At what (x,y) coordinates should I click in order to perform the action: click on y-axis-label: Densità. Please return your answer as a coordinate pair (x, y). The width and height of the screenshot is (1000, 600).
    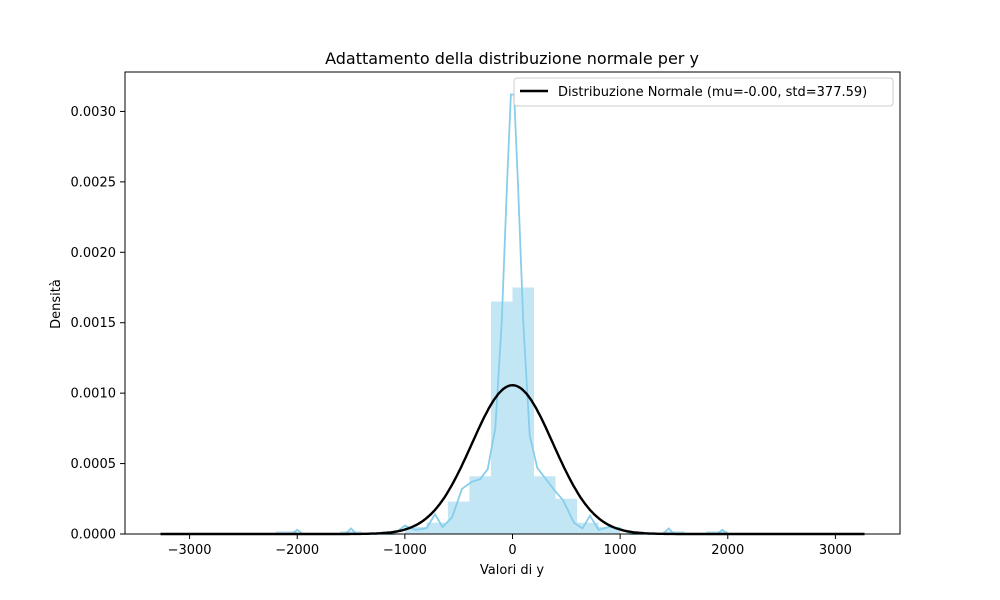
    Looking at the image, I should click on (56, 304).